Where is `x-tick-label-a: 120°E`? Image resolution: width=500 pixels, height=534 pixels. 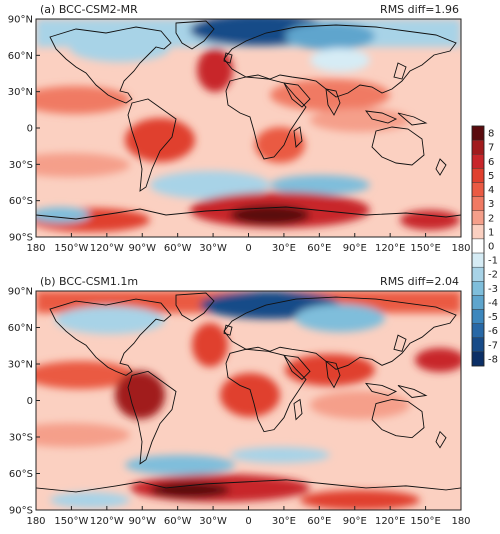
x-tick-label-a: 120°E is located at coordinates (390, 248).